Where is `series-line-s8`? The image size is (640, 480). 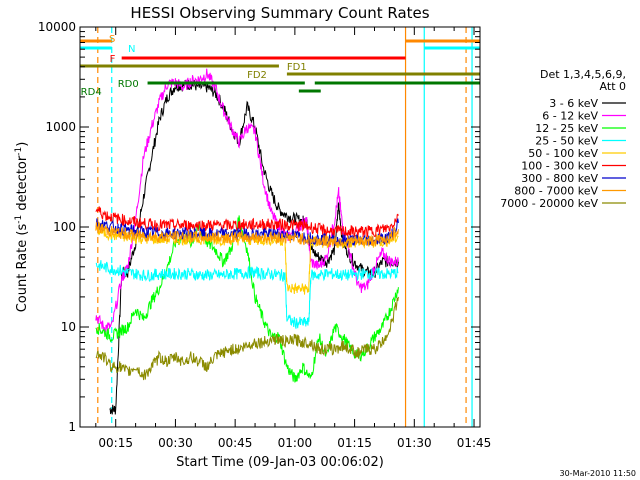 series-line-s8 is located at coordinates (247, 234).